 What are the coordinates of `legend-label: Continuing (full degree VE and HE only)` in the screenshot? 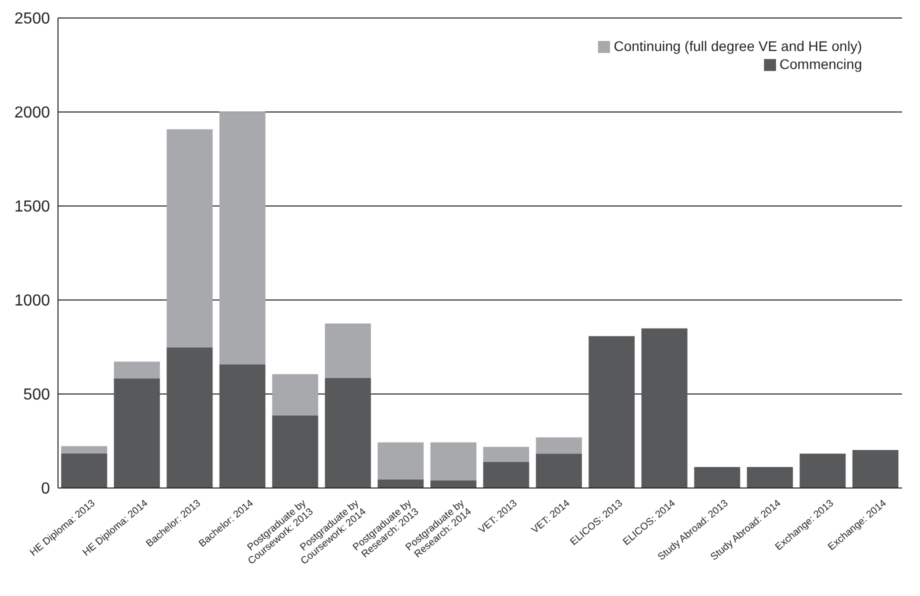 It's located at (738, 46).